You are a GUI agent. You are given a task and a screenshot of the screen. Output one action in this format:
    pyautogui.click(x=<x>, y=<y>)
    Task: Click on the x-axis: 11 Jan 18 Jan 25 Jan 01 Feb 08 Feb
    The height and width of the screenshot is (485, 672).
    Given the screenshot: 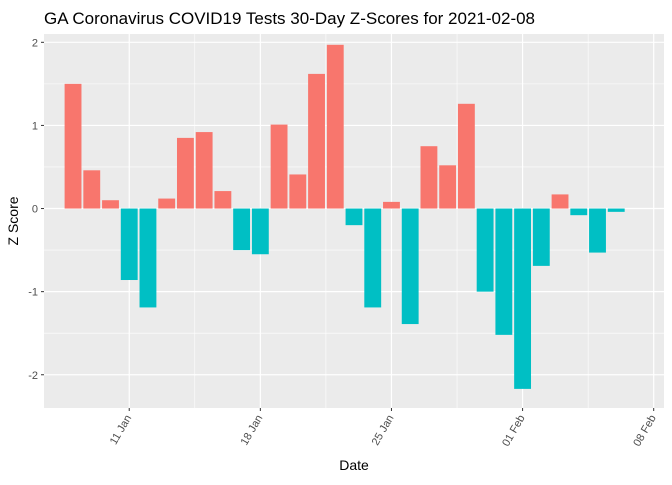 What is the action you would take?
    pyautogui.click(x=383, y=428)
    